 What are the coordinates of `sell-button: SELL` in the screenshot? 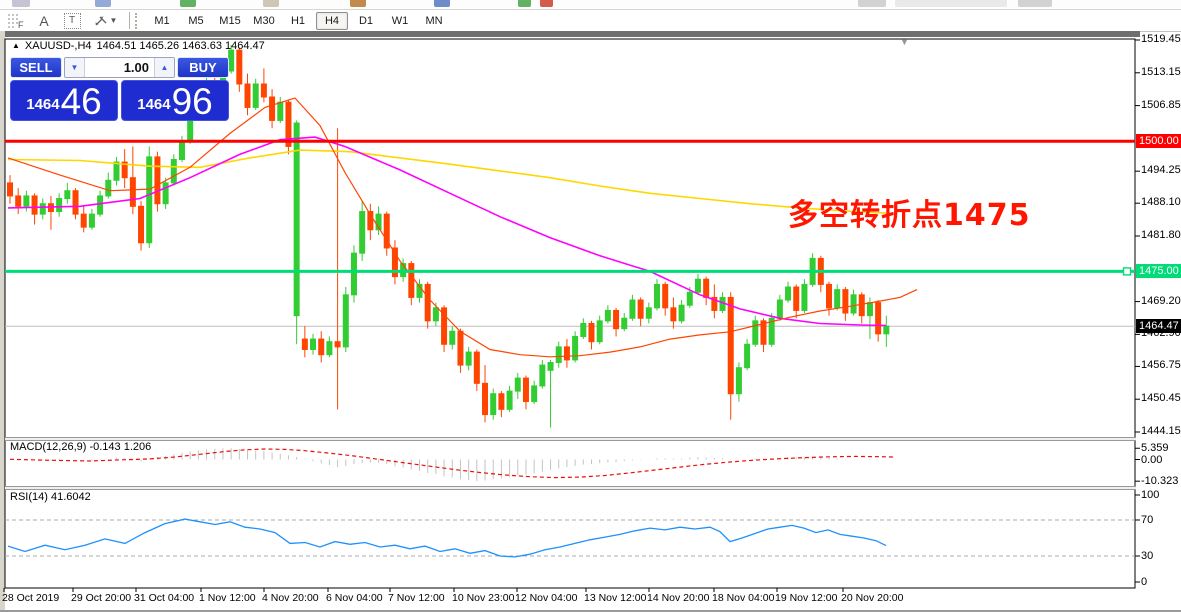 It's located at (36, 67).